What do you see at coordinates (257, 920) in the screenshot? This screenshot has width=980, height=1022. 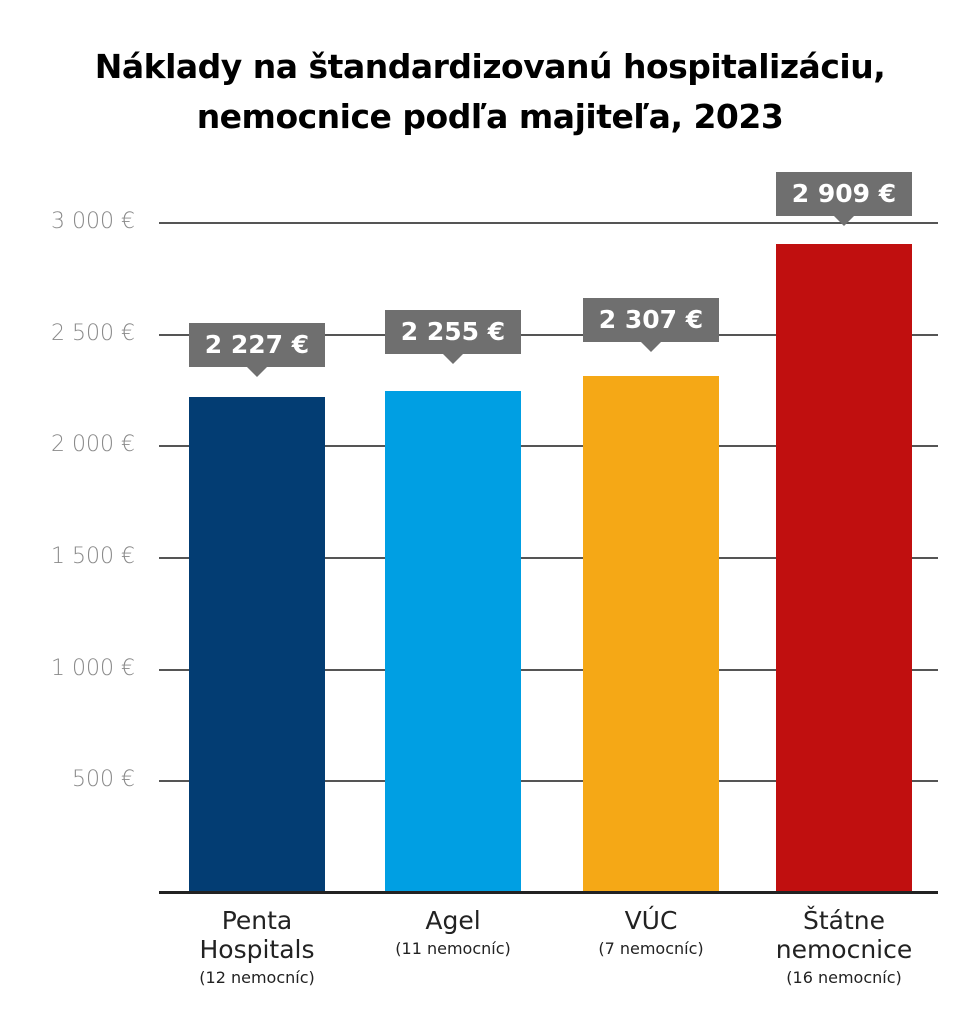 I see `x-label-main: Penta` at bounding box center [257, 920].